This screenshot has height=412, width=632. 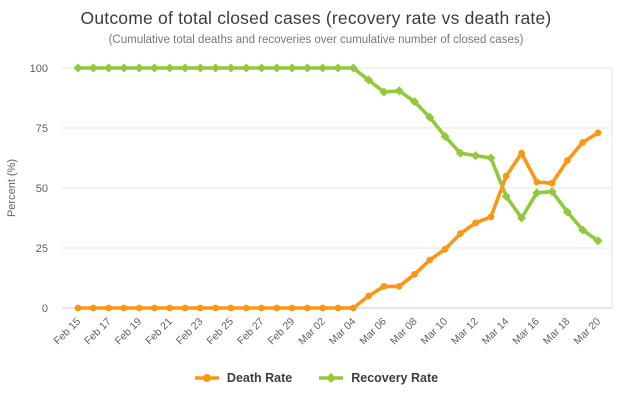 I want to click on x-tick-label: Feb 19, so click(x=129, y=332).